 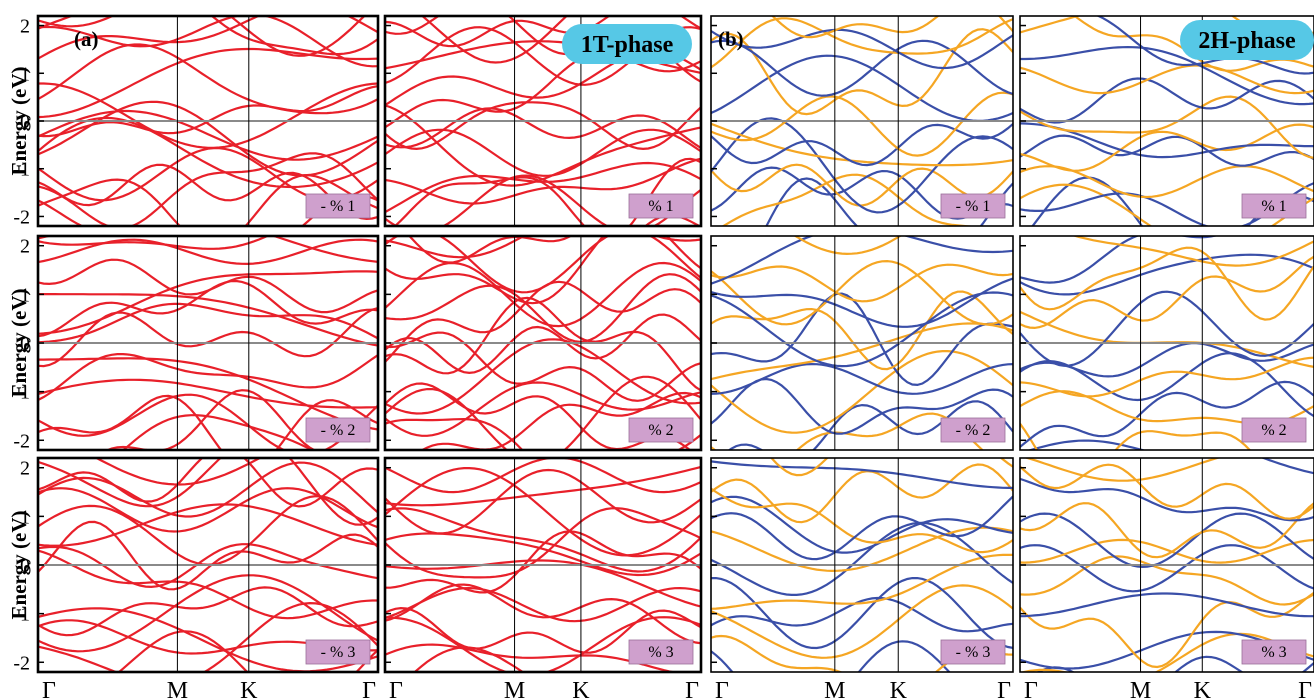 I want to click on x-tick-label: K, so click(x=581, y=689).